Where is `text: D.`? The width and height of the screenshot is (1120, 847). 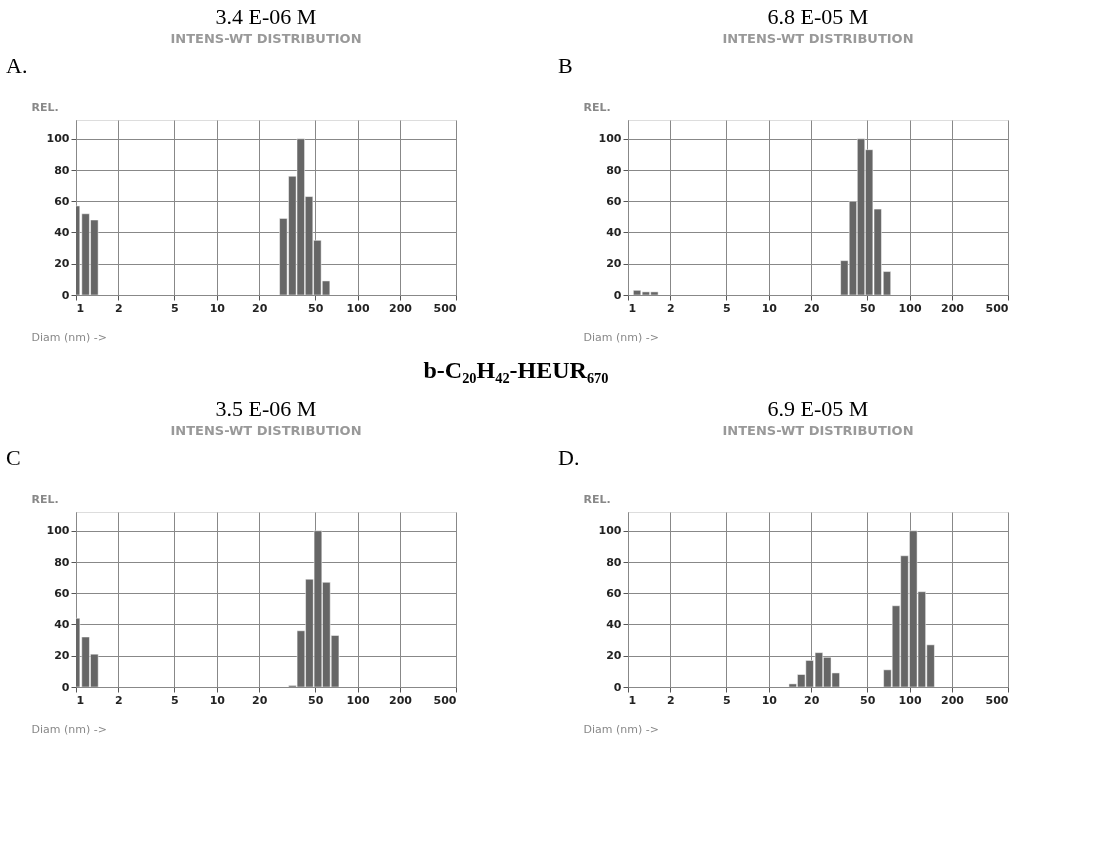
text: D. is located at coordinates (569, 457).